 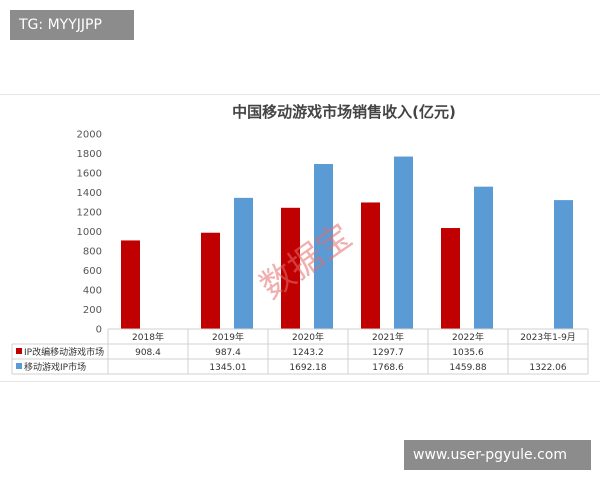 What do you see at coordinates (227, 368) in the screenshot?
I see `data-value-label: 1345.01` at bounding box center [227, 368].